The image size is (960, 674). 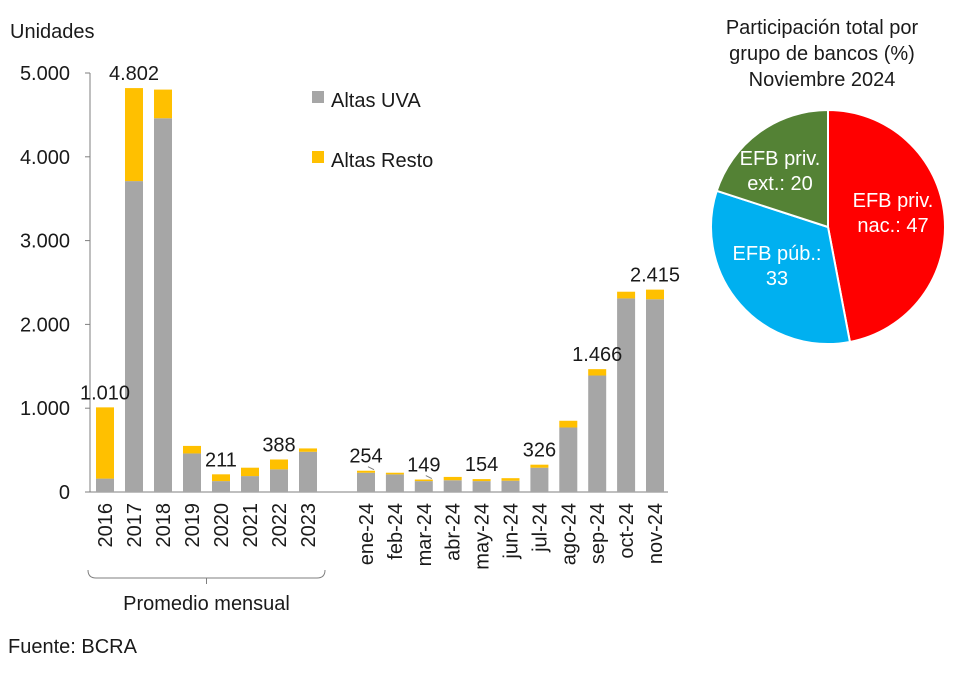 I want to click on pie-slice-label: EFB púb.:, so click(x=777, y=254).